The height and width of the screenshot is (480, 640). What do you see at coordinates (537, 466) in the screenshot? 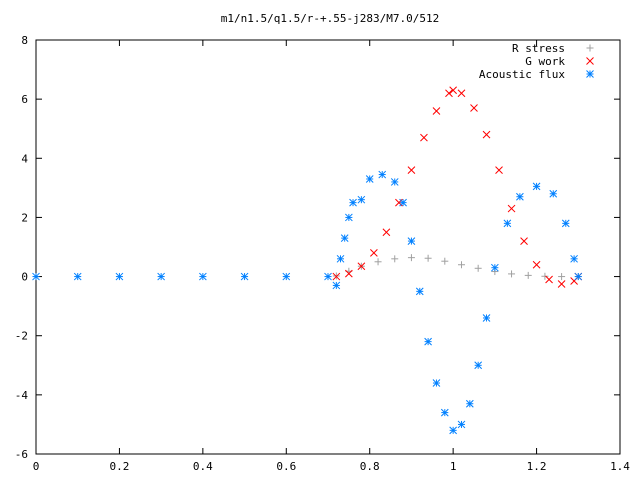
I see `x-tick-label: 1.2` at bounding box center [537, 466].